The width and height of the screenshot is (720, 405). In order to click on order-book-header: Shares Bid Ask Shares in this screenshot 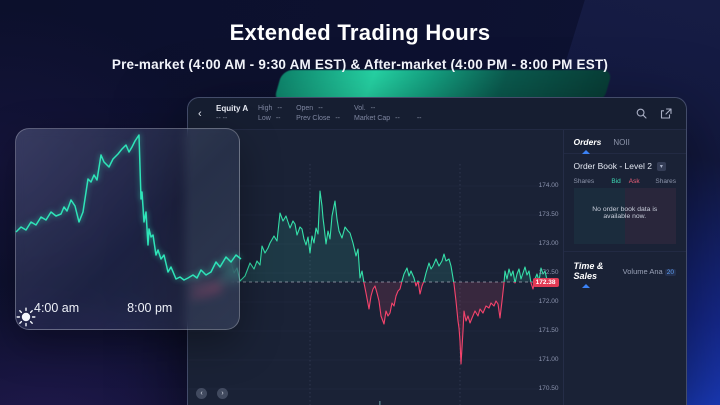, I will do `click(625, 182)`.